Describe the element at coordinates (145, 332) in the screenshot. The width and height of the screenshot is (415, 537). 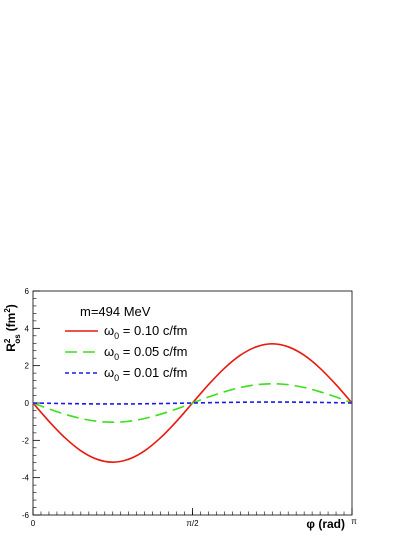
I see `legend-label: ω0 = 0.10 c/fm` at that location.